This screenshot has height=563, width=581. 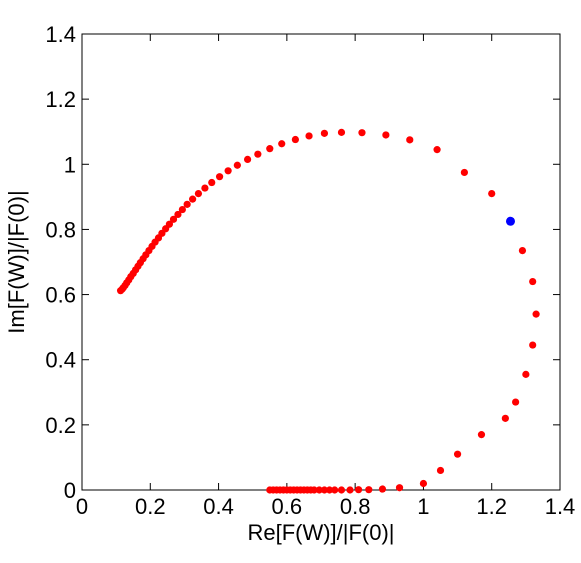 I want to click on x-tick-label: 1, so click(x=423, y=506).